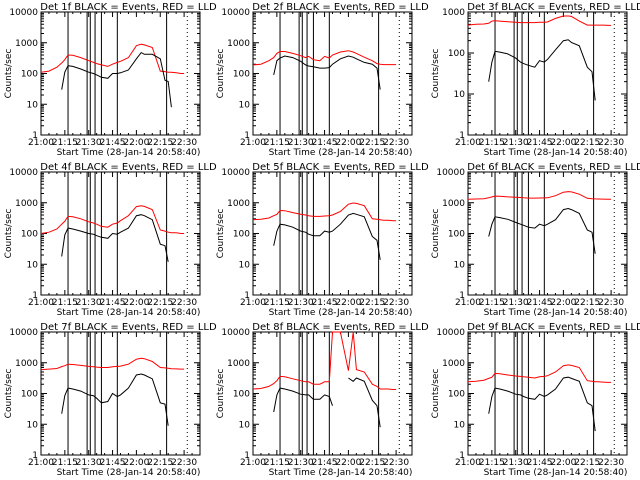 This screenshot has width=640, height=480. Describe the element at coordinates (553, 7) in the screenshot. I see `chart-title: Det 3f BLACK = Events, RED = LLD` at that location.